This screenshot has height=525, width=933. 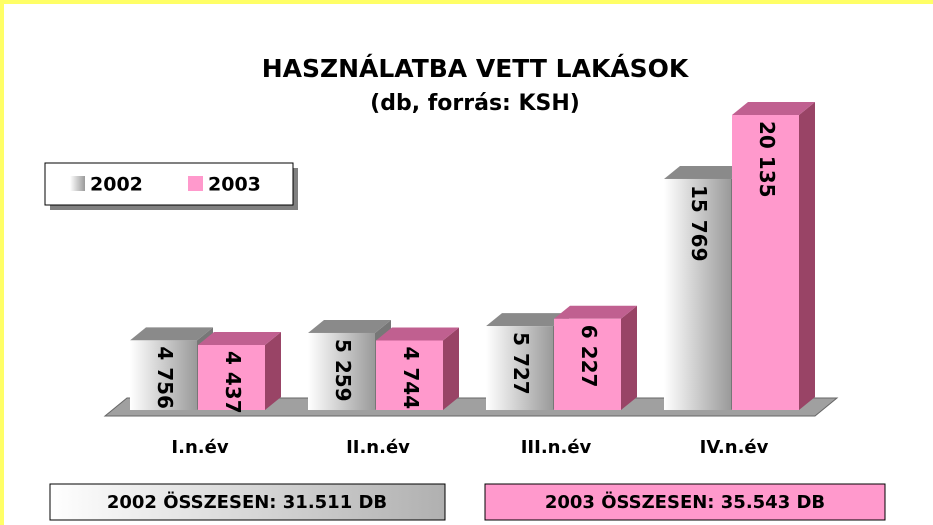 I want to click on value-label: 4 744, so click(x=411, y=377).